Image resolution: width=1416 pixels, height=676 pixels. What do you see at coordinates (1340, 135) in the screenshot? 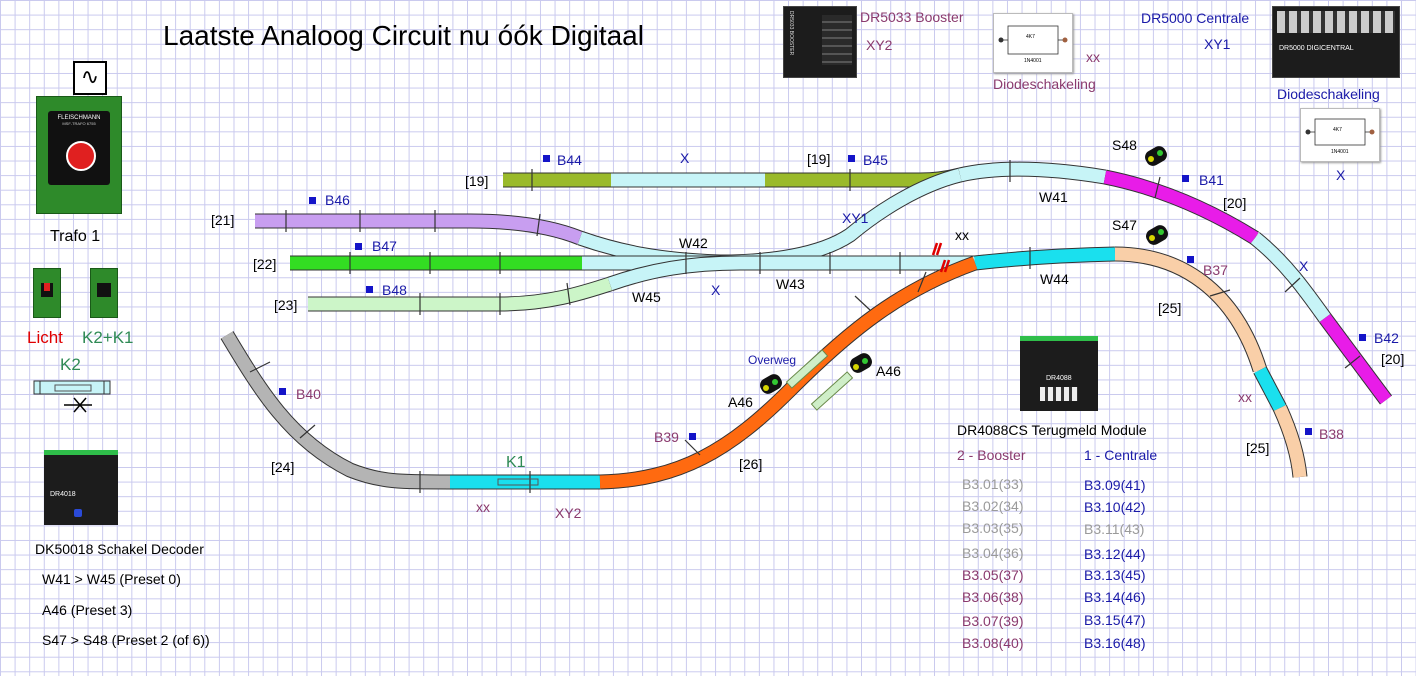
I see `diode-circuit-2: 4K7 1N4001` at bounding box center [1340, 135].